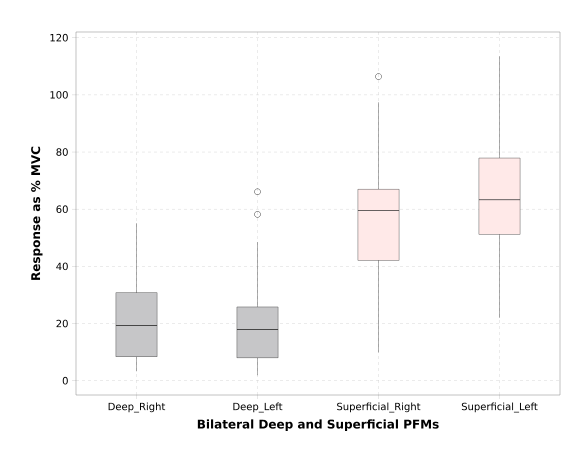  What do you see at coordinates (62, 209) in the screenshot?
I see `y-tick-label: 60` at bounding box center [62, 209].